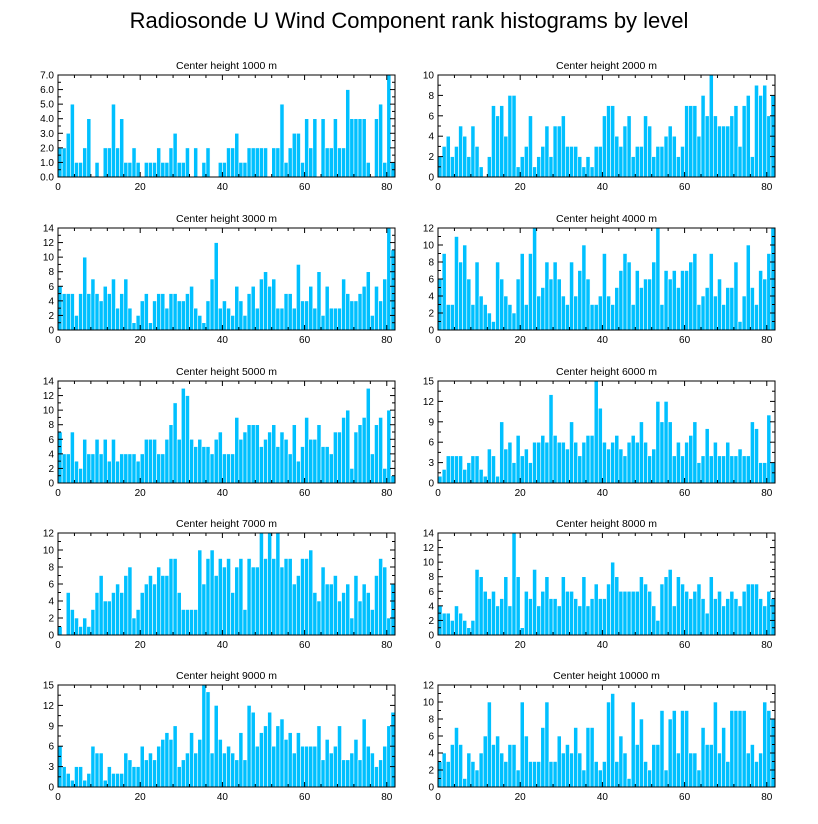 This screenshot has height=824, width=818. What do you see at coordinates (47, 105) in the screenshot?
I see `y-tick-label: 5.0` at bounding box center [47, 105].